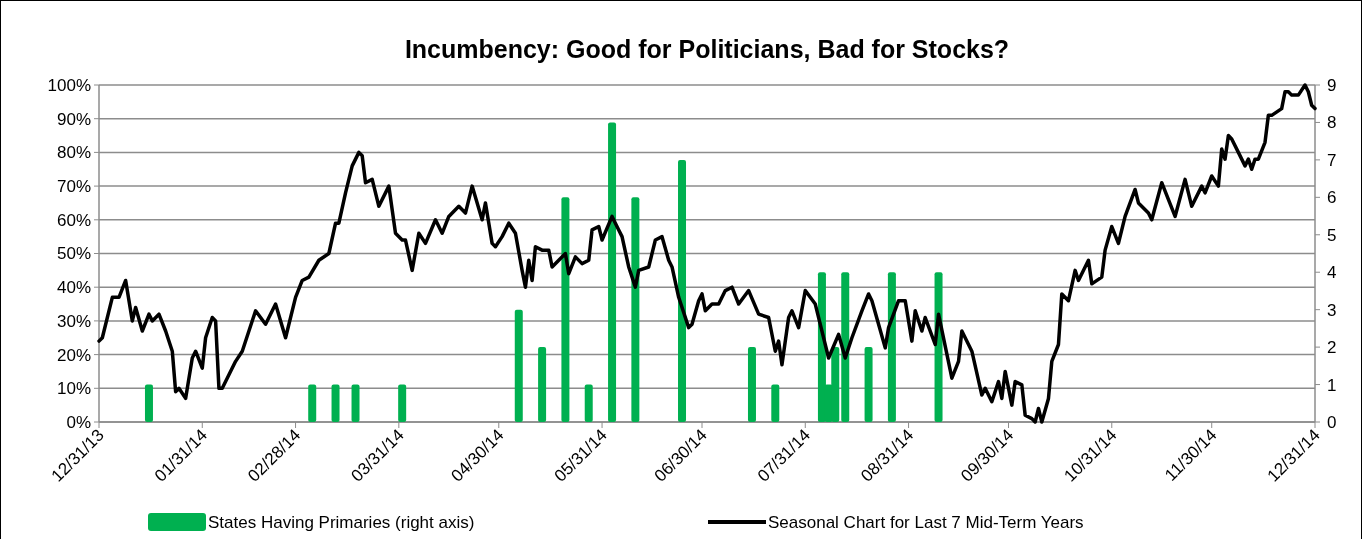  What do you see at coordinates (73, 187) in the screenshot?
I see `y-tick-label: 70%` at bounding box center [73, 187].